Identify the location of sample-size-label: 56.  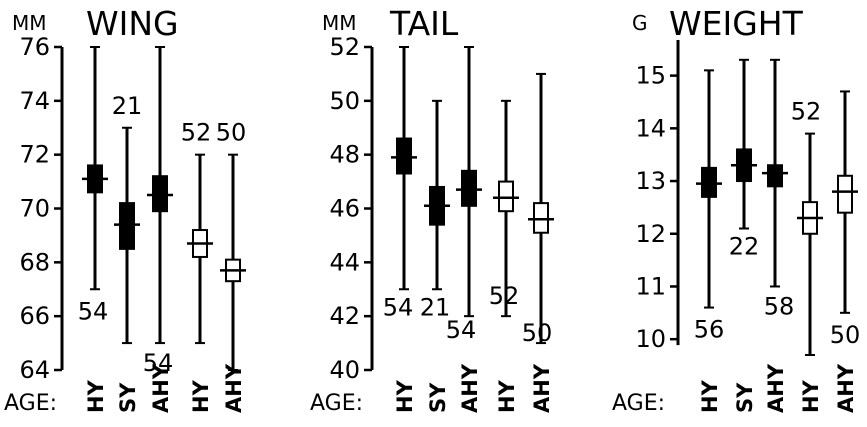
(709, 330).